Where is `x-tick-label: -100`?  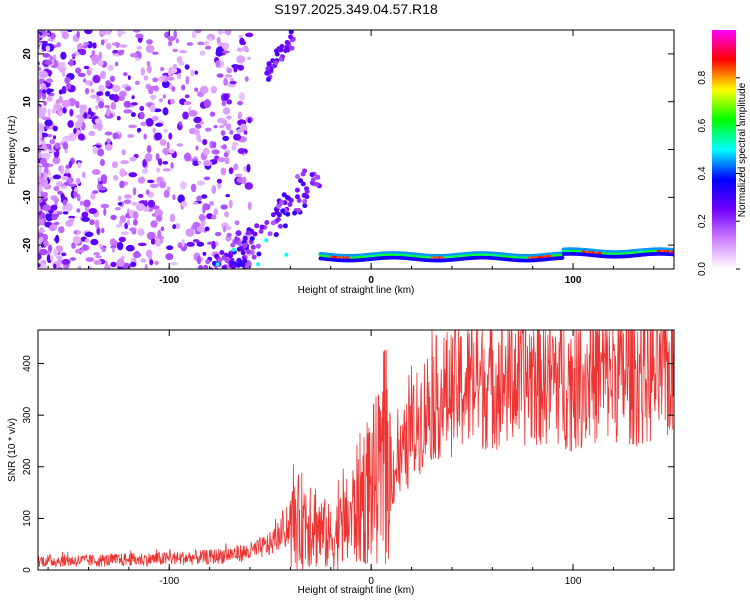 x-tick-label: -100 is located at coordinates (169, 581).